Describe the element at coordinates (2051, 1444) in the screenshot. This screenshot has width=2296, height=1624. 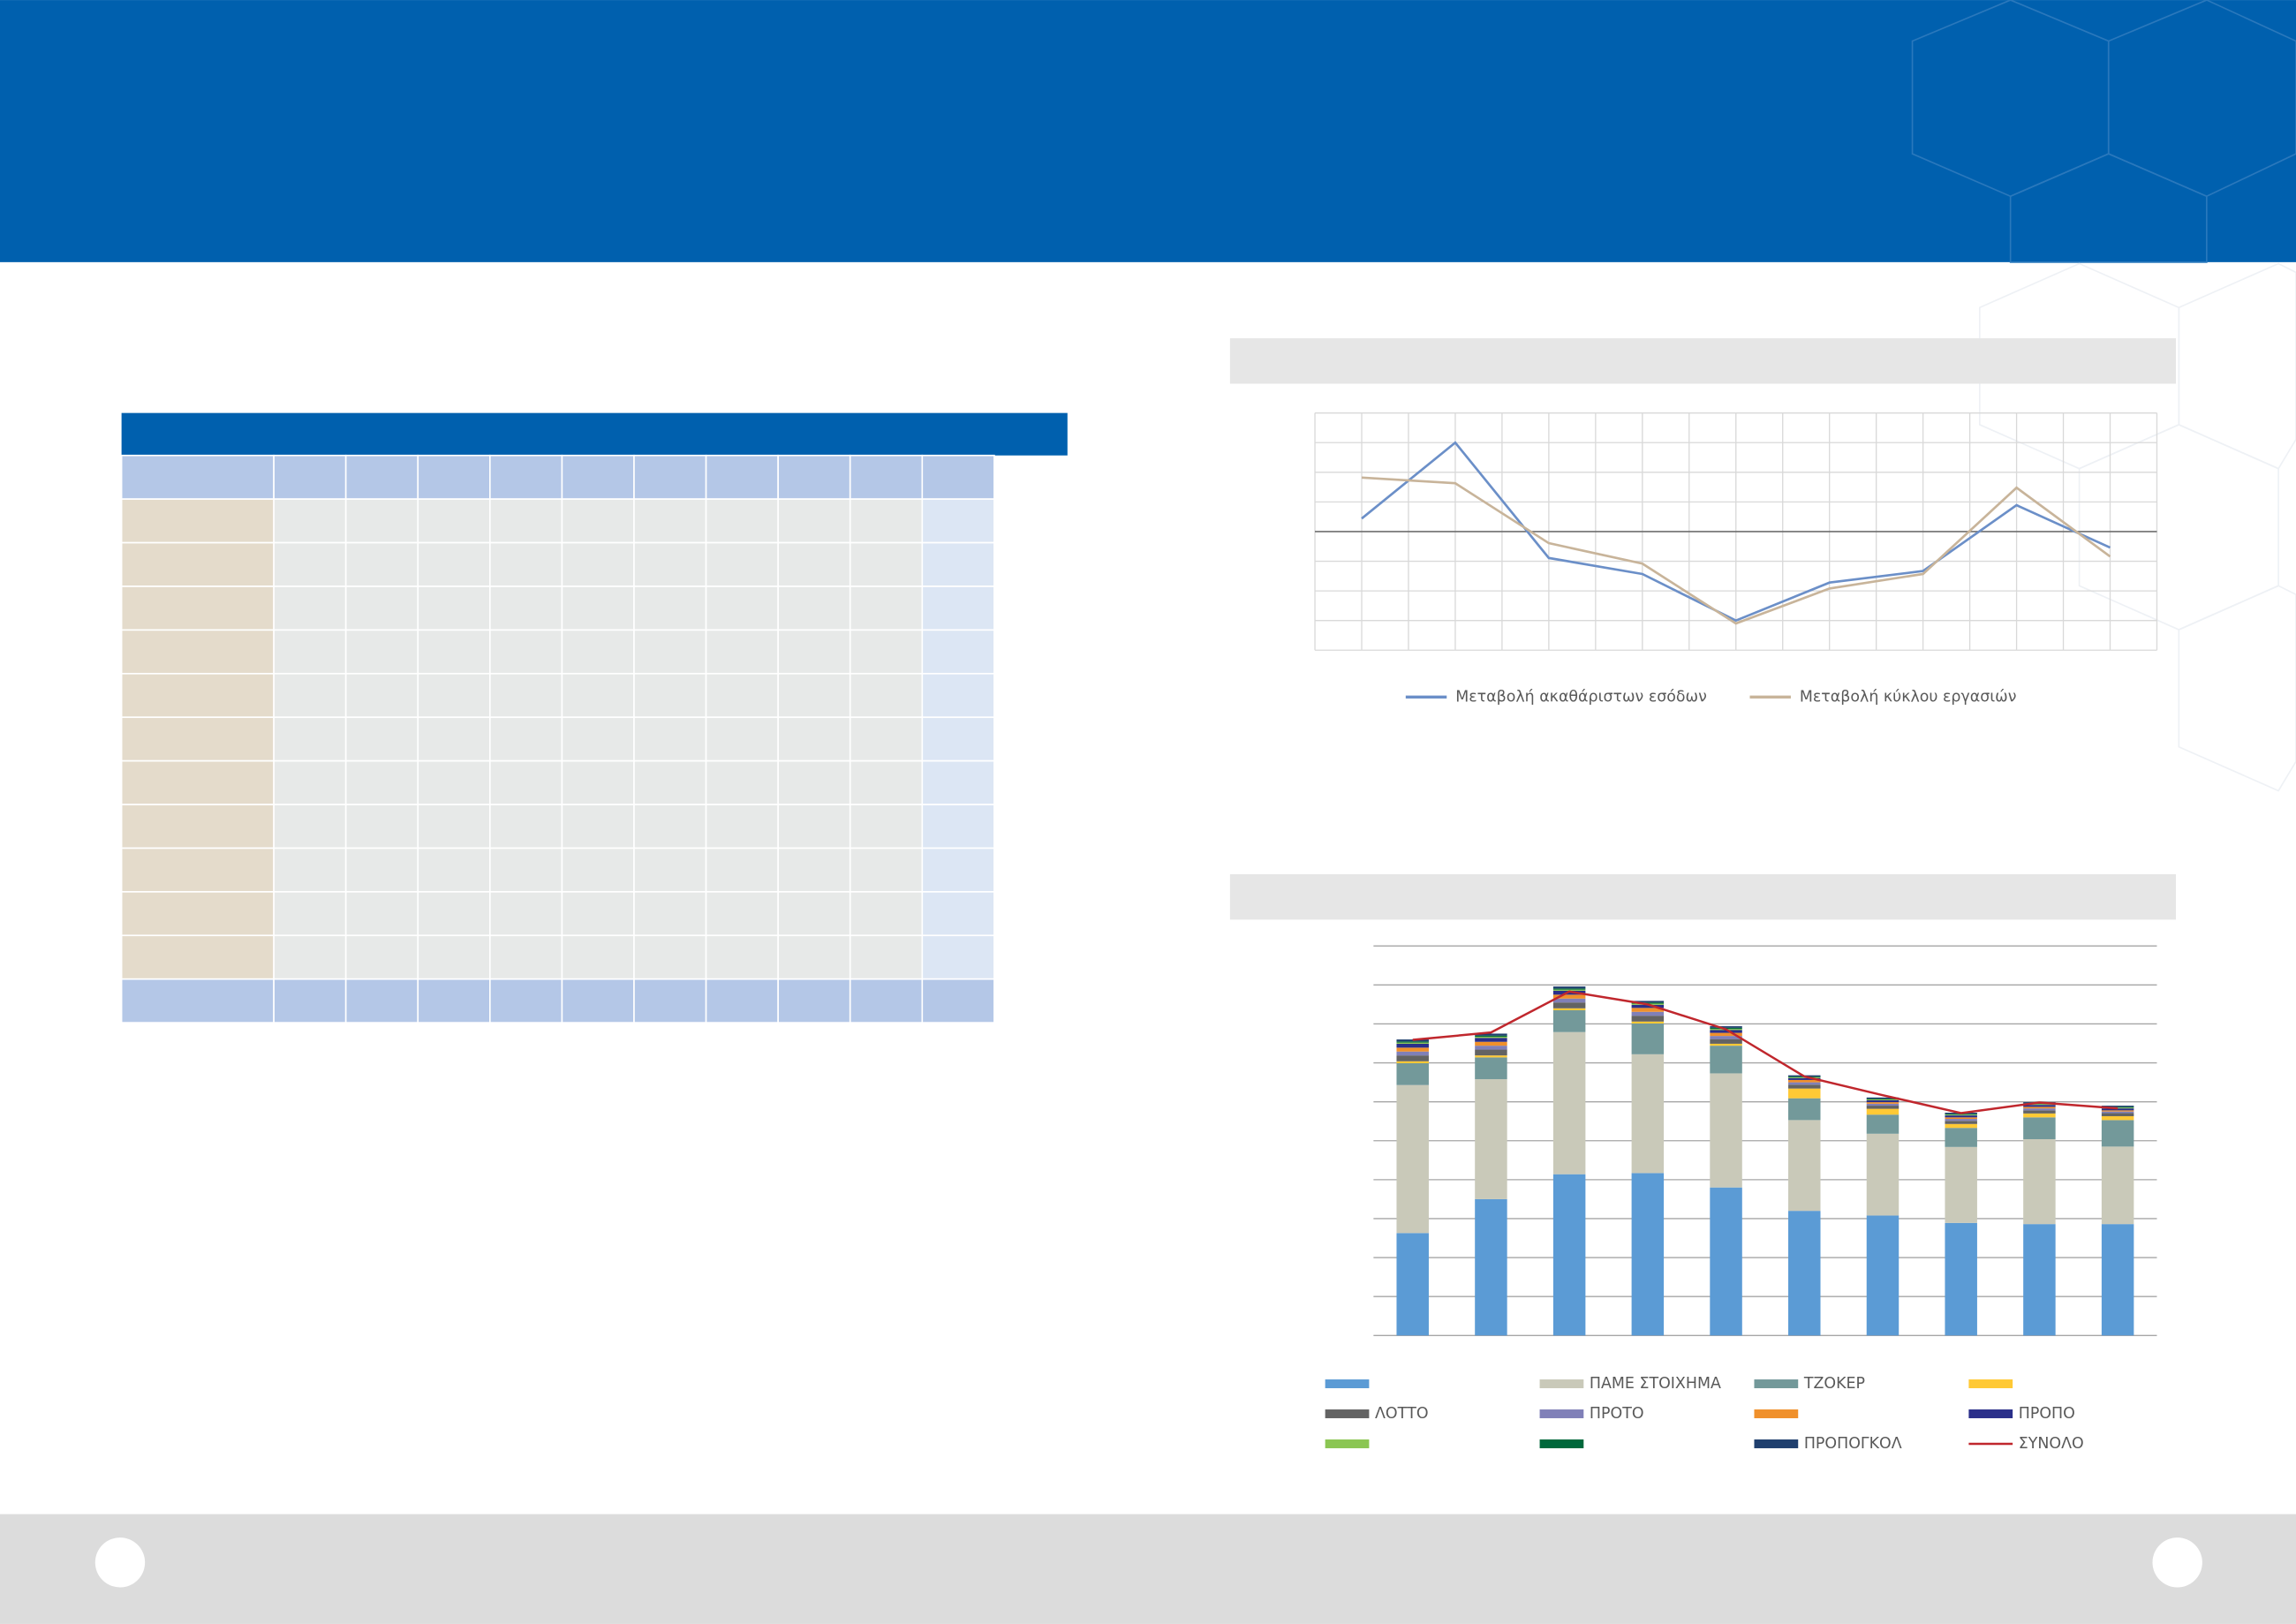
I see `legend-label: ΣΥΝΟΛΟ` at that location.